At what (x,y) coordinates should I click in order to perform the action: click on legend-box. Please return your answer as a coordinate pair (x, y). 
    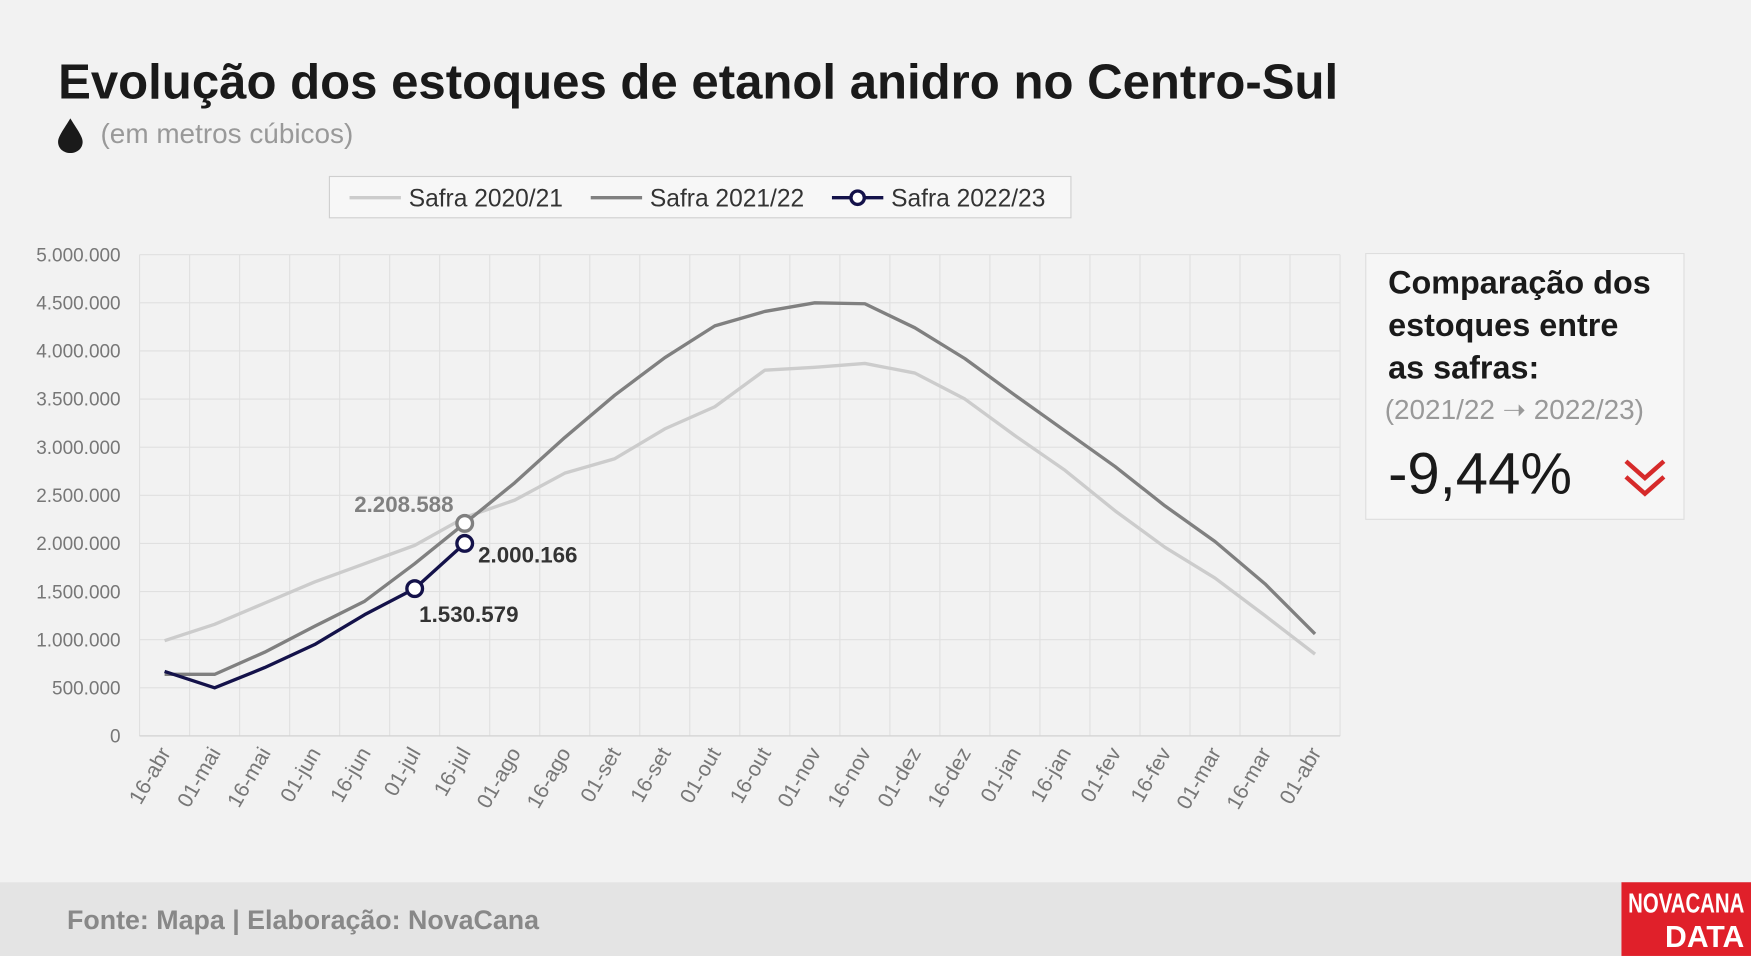
    Looking at the image, I should click on (700, 197).